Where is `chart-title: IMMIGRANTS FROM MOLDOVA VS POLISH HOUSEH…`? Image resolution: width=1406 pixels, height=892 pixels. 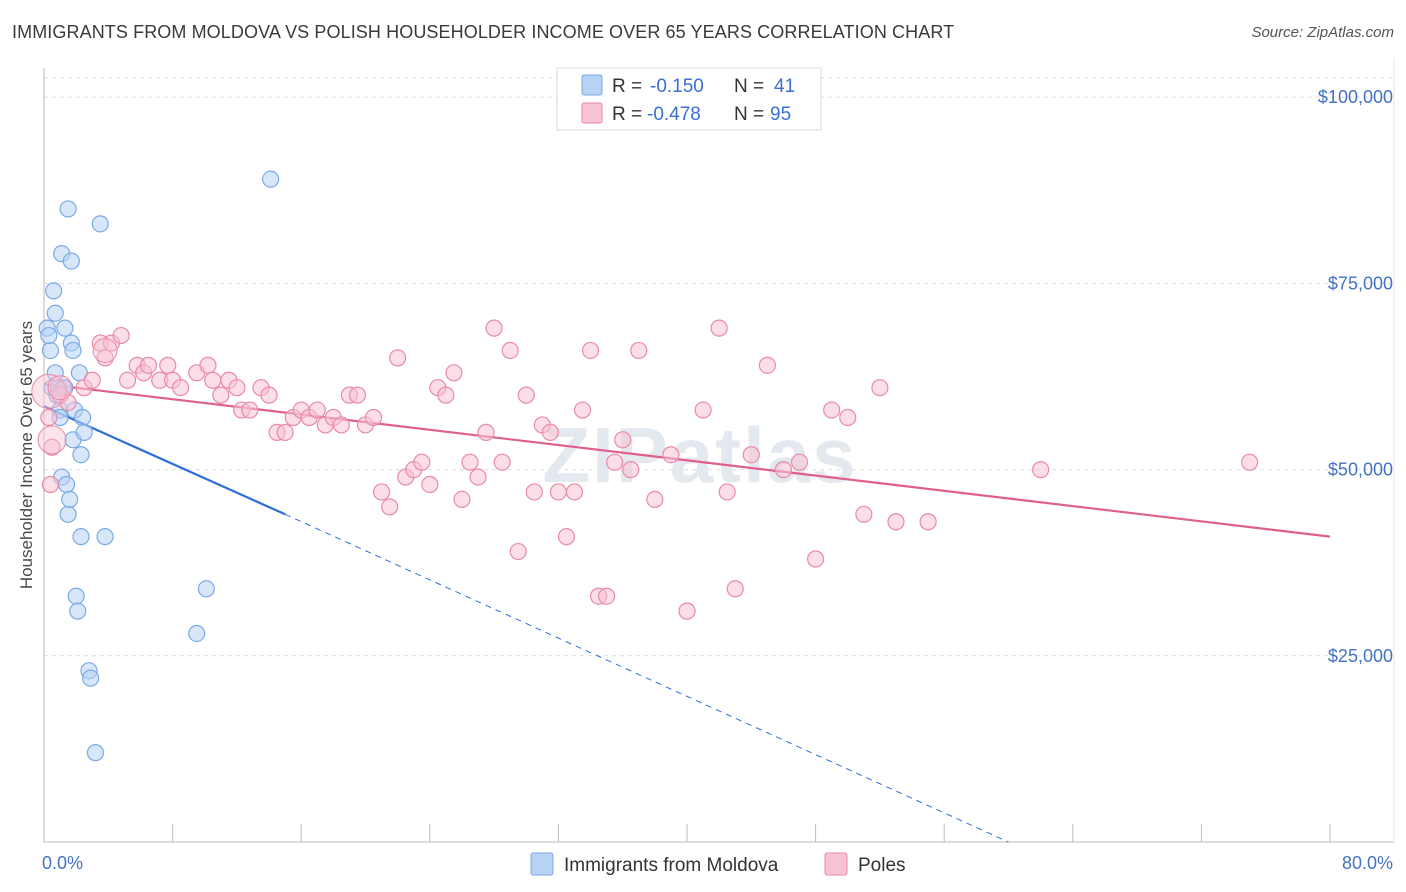
chart-title: IMMIGRANTS FROM MOLDOVA VS POLISH HOUSEH… is located at coordinates (483, 32).